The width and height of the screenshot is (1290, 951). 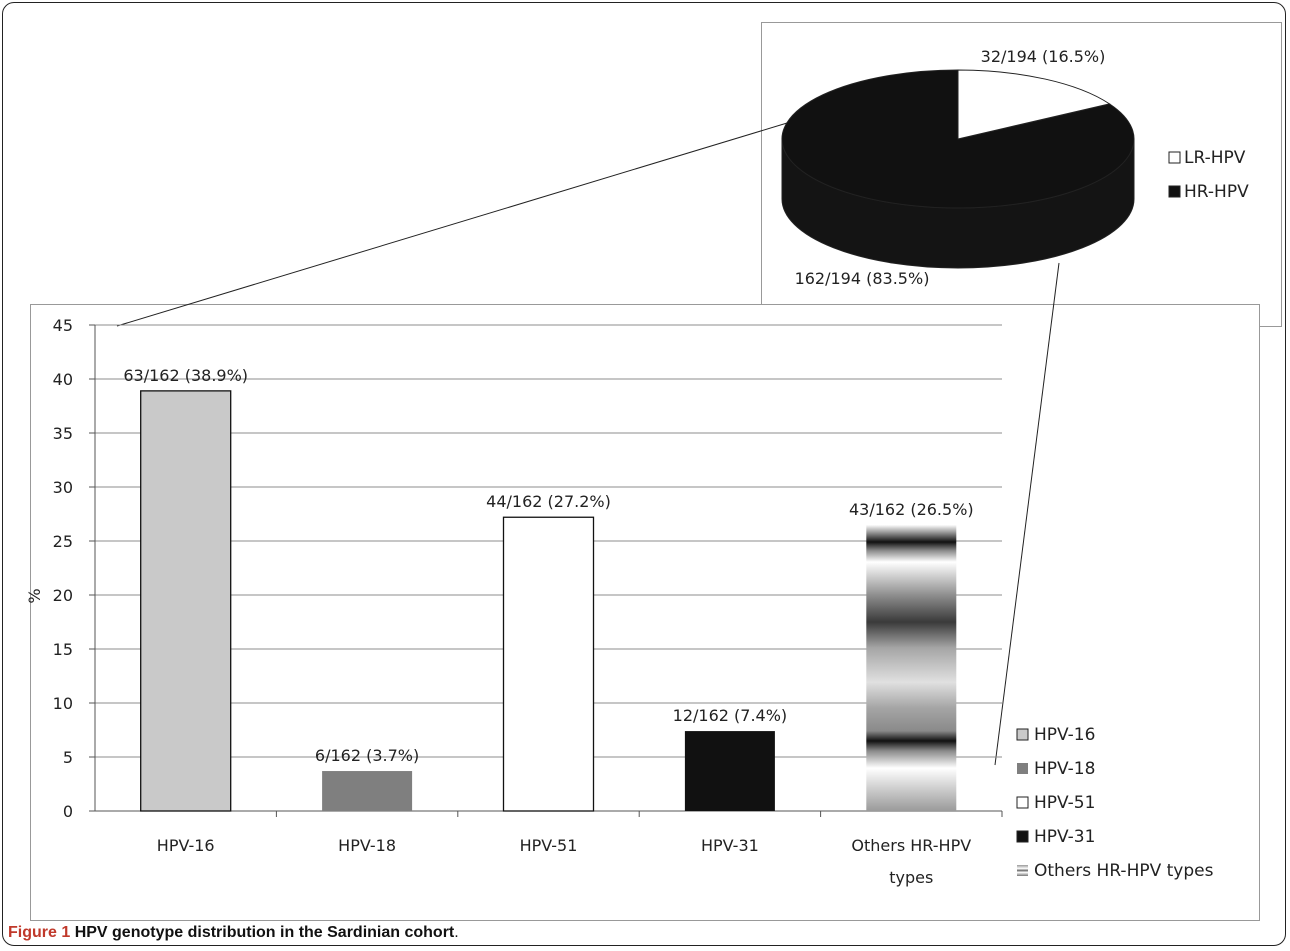 I want to click on x-tick-label: HPV-51, so click(x=549, y=845).